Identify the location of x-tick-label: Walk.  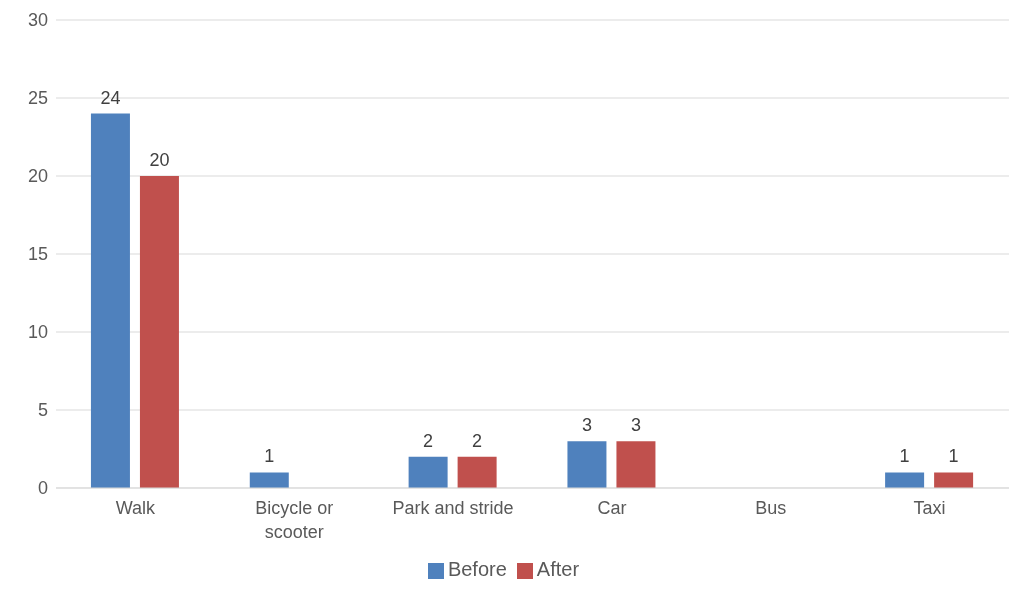
(136, 508).